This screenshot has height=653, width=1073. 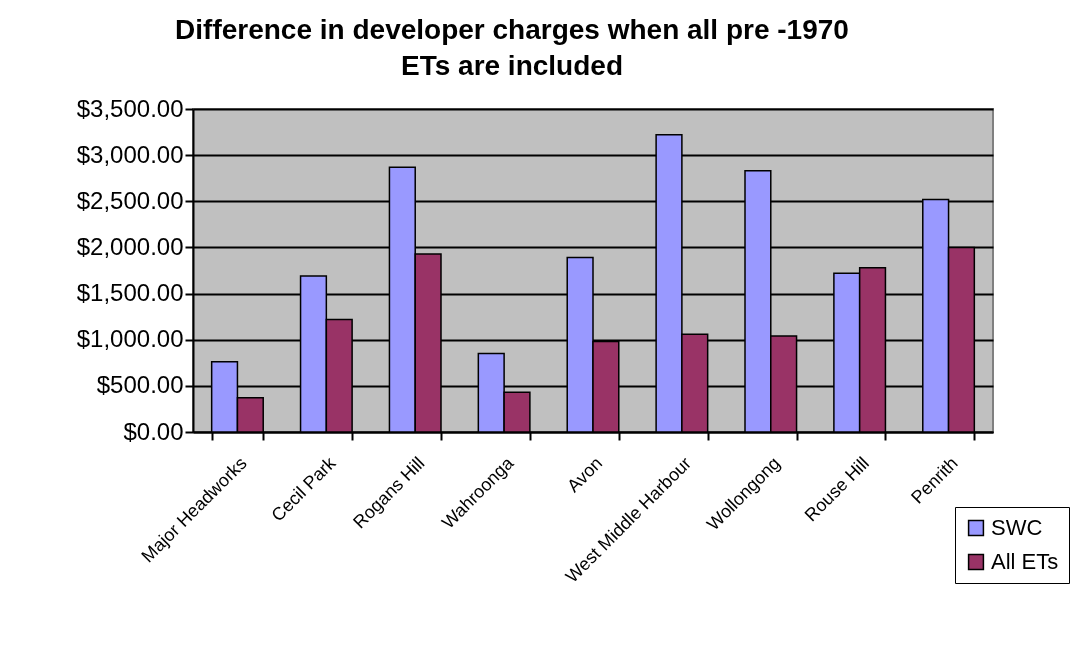 I want to click on y-tick-label: $2,500.00, so click(x=130, y=200).